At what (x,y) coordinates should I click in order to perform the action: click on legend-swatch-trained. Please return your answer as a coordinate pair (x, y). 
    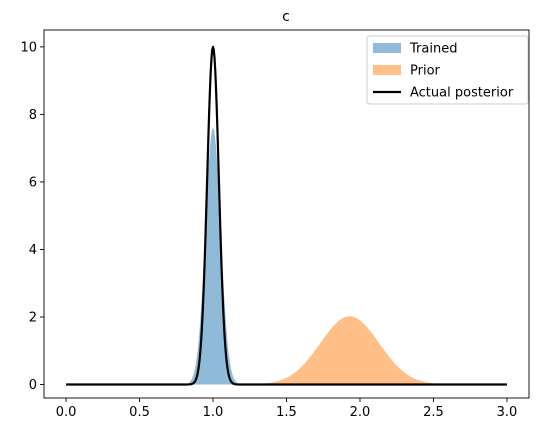
    Looking at the image, I should click on (387, 48).